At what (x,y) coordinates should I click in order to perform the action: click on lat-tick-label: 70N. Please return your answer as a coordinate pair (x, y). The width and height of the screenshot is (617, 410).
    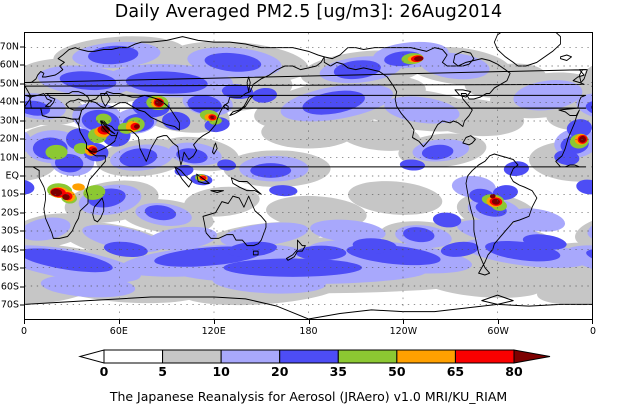
    Looking at the image, I should click on (9, 47).